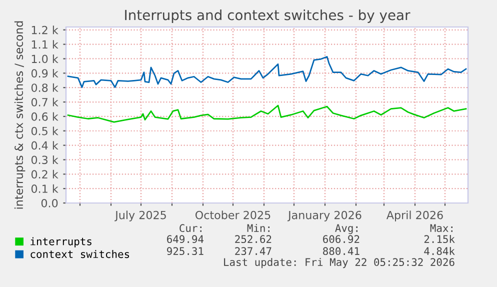 The height and width of the screenshot is (287, 497). What do you see at coordinates (232, 215) in the screenshot?
I see `x-tick-label: October 2025` at bounding box center [232, 215].